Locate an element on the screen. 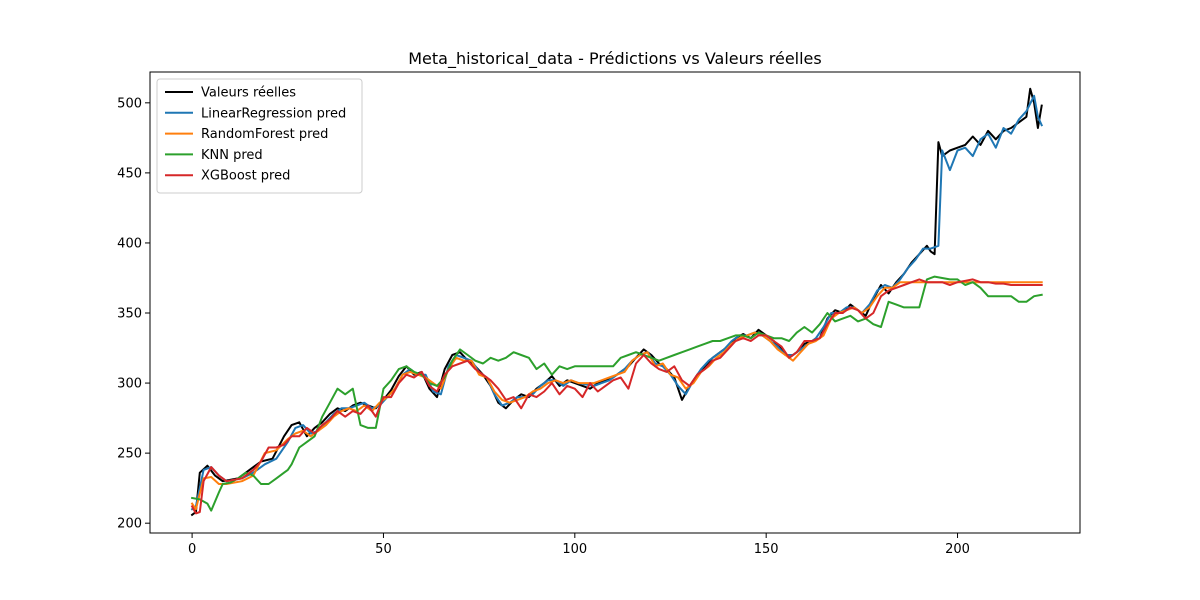 The width and height of the screenshot is (1200, 600). x-tick-label: 200 is located at coordinates (957, 549).